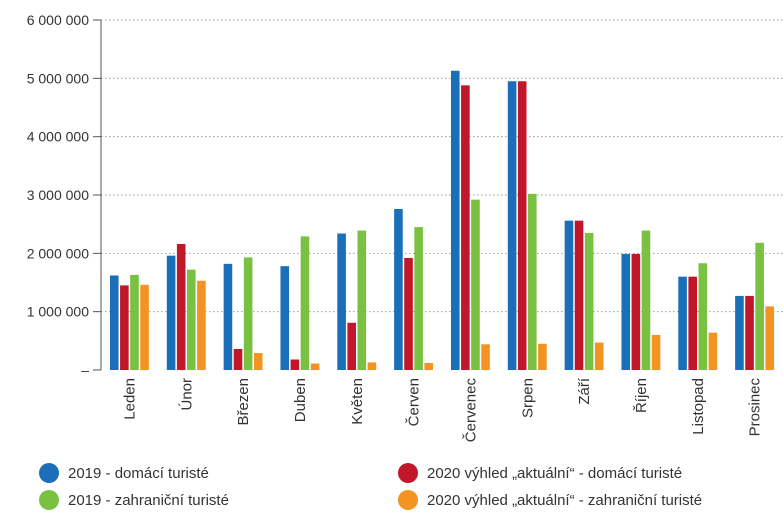 This screenshot has width=783, height=513. Describe the element at coordinates (58, 253) in the screenshot. I see `y-tick-label: 2 000 000` at that location.